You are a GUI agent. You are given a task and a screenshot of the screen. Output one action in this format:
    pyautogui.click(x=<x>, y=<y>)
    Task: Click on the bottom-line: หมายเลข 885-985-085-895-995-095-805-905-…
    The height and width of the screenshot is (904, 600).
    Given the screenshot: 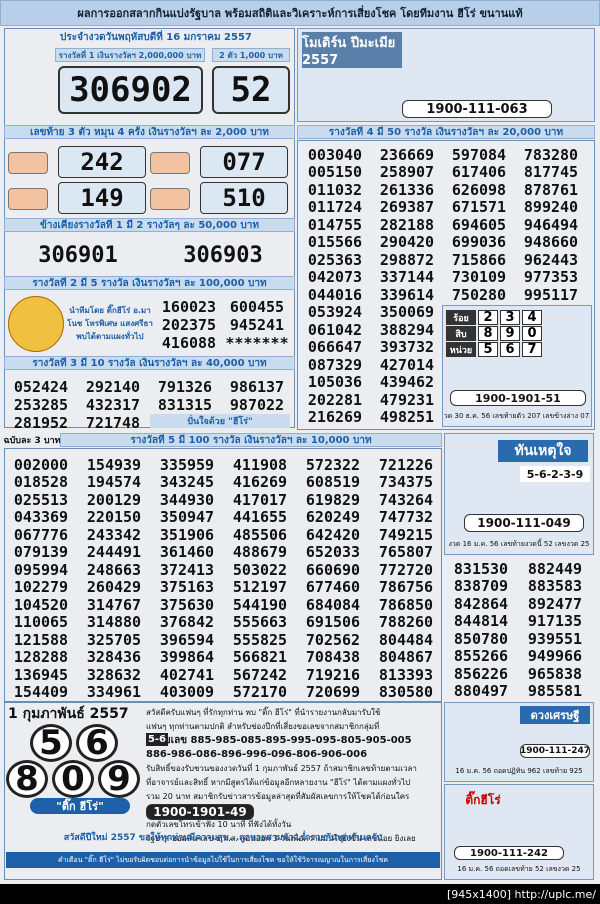 What is the action you would take?
    pyautogui.click(x=279, y=740)
    